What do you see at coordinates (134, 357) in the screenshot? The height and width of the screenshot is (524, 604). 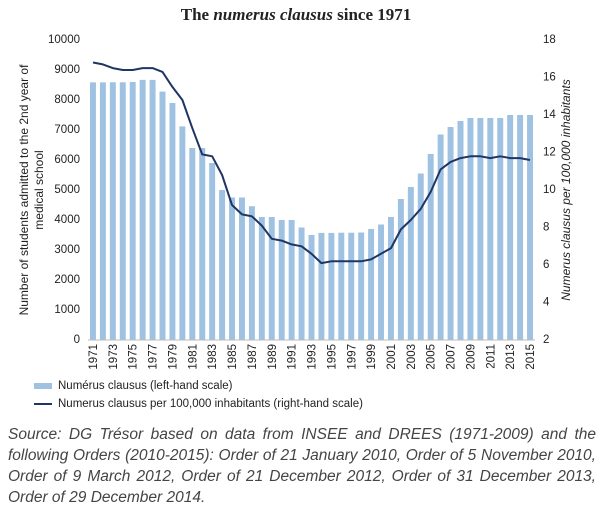 I see `x-tick-label: 1975` at bounding box center [134, 357].